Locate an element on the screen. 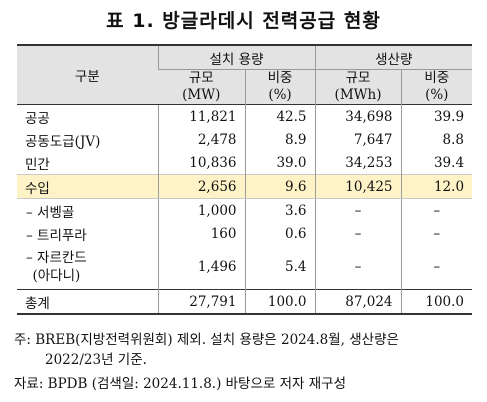 Image resolution: width=487 pixels, height=402 pixels. header-category: 구분 is located at coordinates (87, 77).